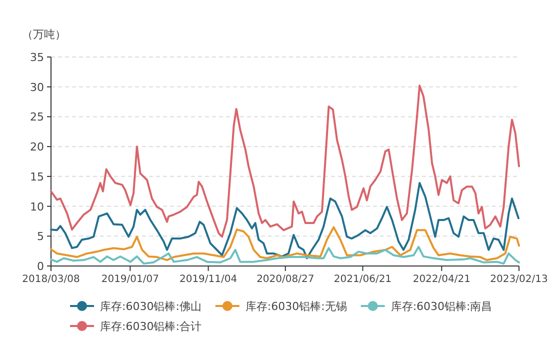 The width and height of the screenshot is (550, 342). What do you see at coordinates (40, 266) in the screenshot?
I see `y-tick-label: 0` at bounding box center [40, 266].